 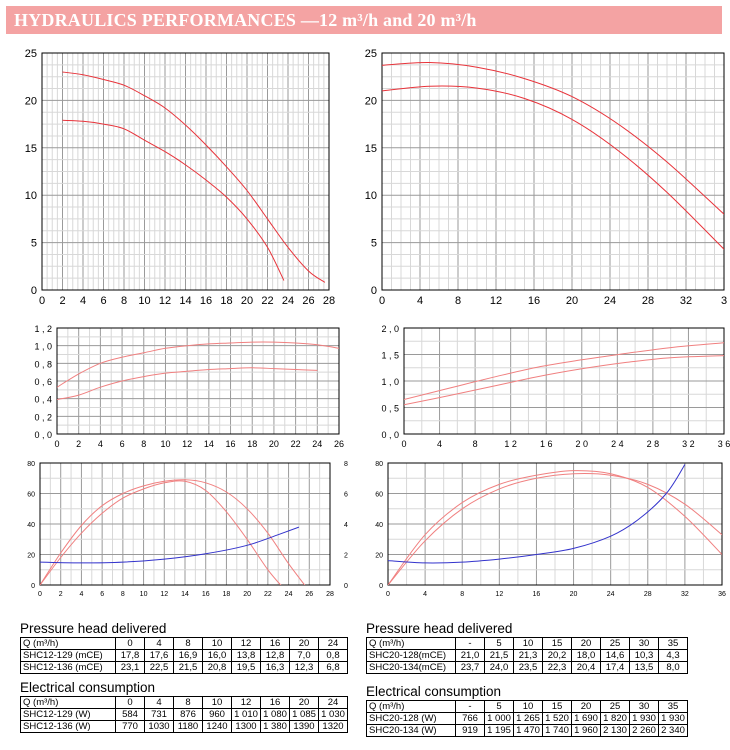 What do you see at coordinates (390, 329) in the screenshot?
I see `y-tick-label: 2 , 0` at bounding box center [390, 329].